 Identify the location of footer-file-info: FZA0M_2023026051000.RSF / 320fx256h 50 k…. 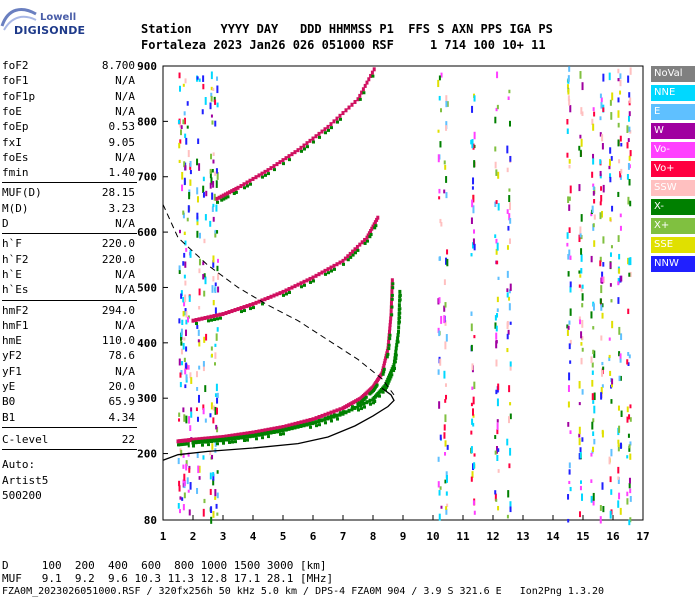
(303, 591).